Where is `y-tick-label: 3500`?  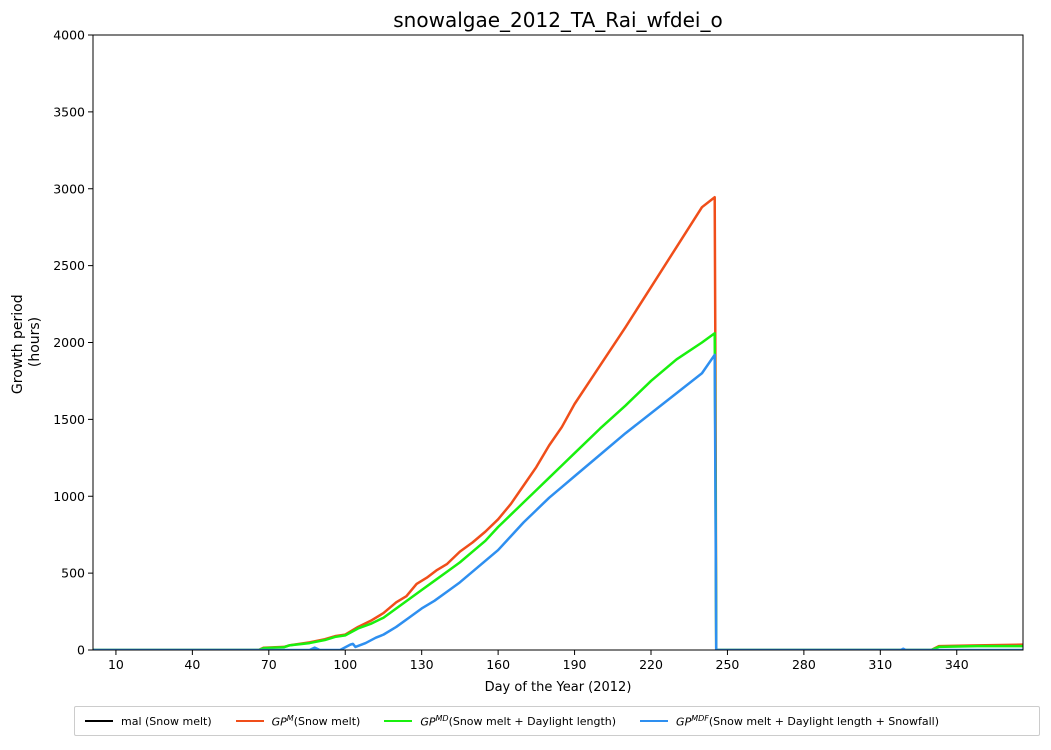
y-tick-label: 3500 is located at coordinates (69, 111).